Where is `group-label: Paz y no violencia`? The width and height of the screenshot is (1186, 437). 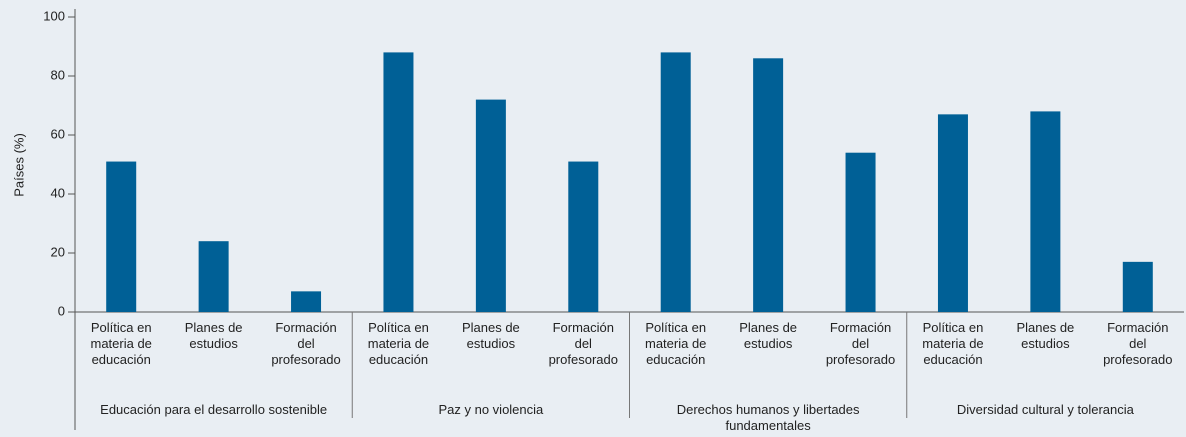 group-label: Paz y no violencia is located at coordinates (491, 409).